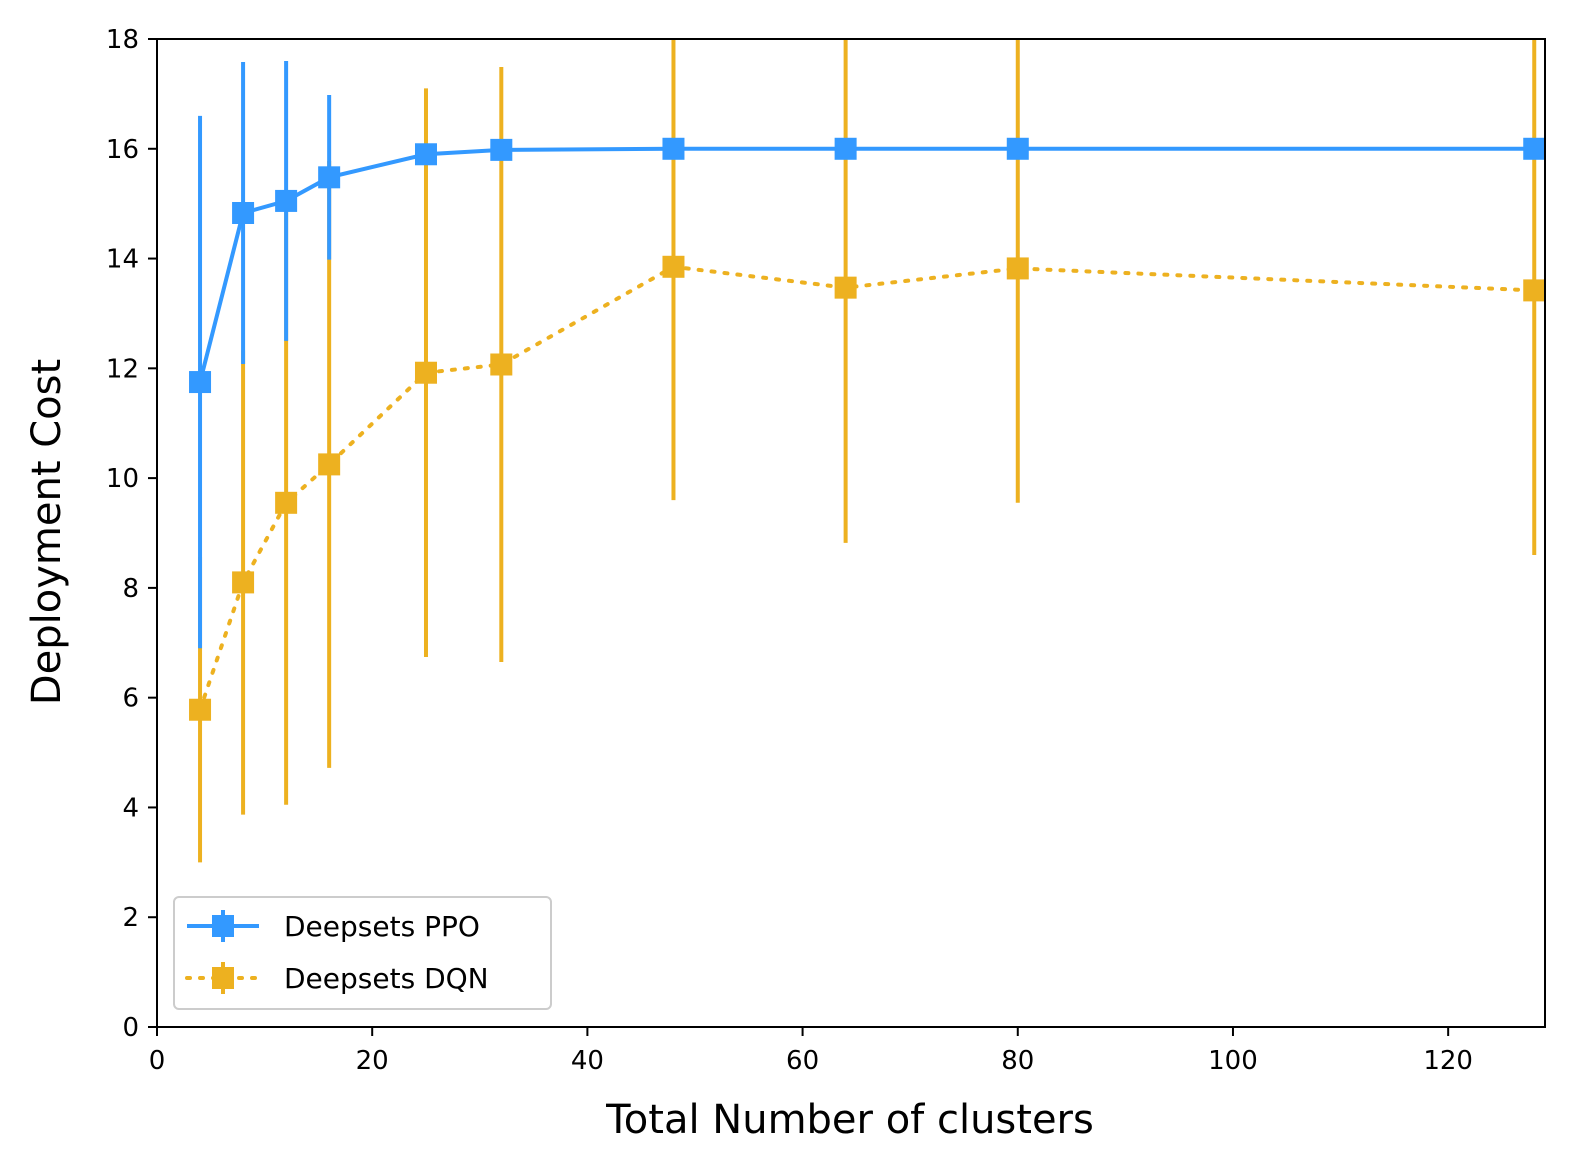 Image resolution: width=1575 pixels, height=1174 pixels. I want to click on y-tick-label: 16, so click(122, 150).